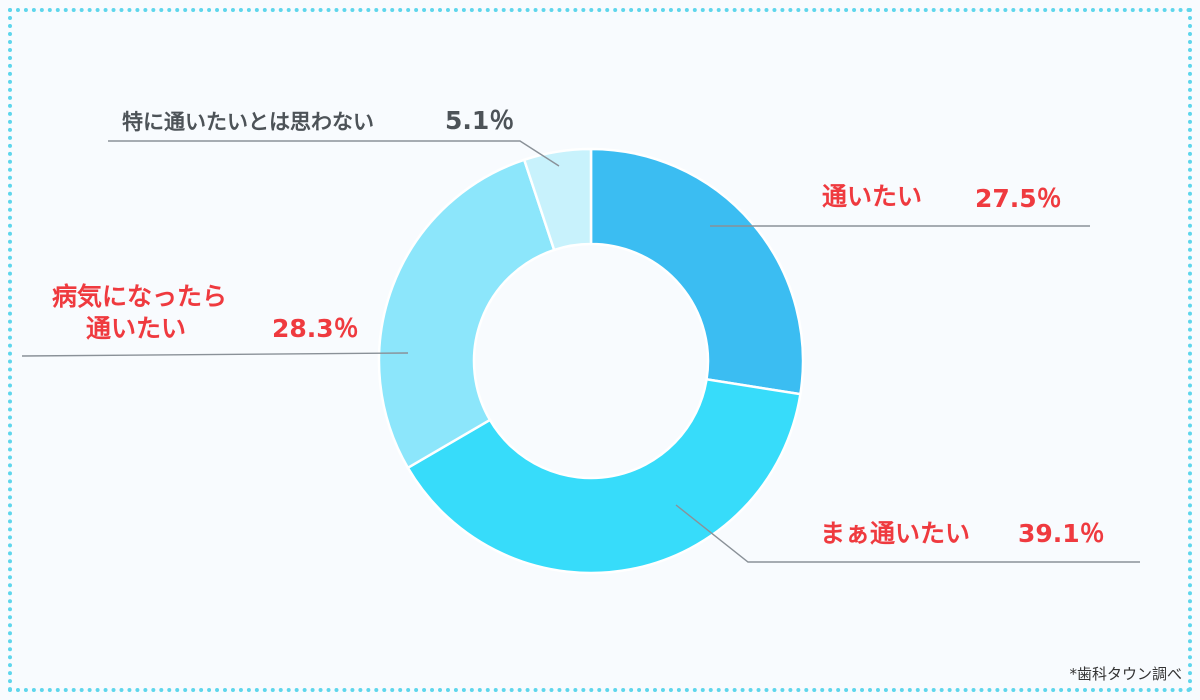 Image resolution: width=1200 pixels, height=700 pixels. I want to click on slice-value-3: 28.3％, so click(315, 328).